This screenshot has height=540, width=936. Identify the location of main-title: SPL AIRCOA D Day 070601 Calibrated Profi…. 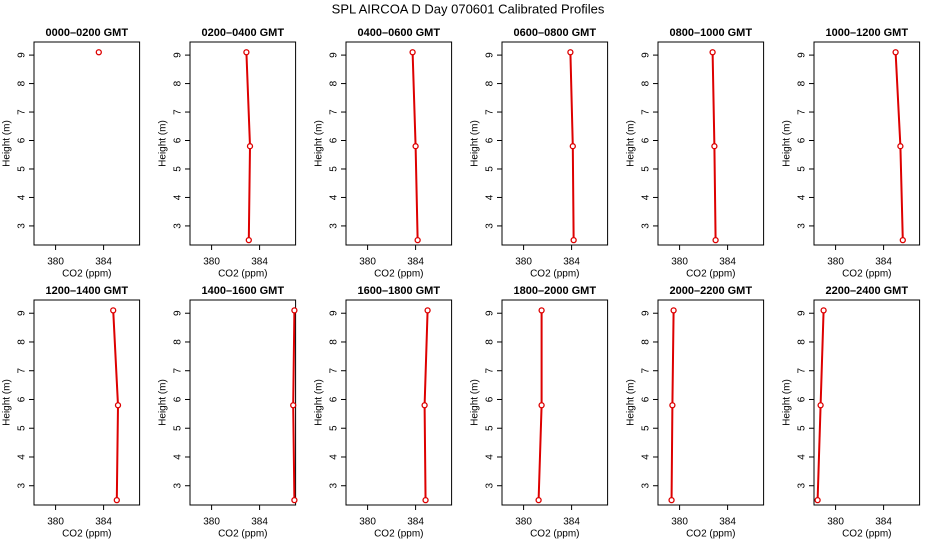
(468, 8).